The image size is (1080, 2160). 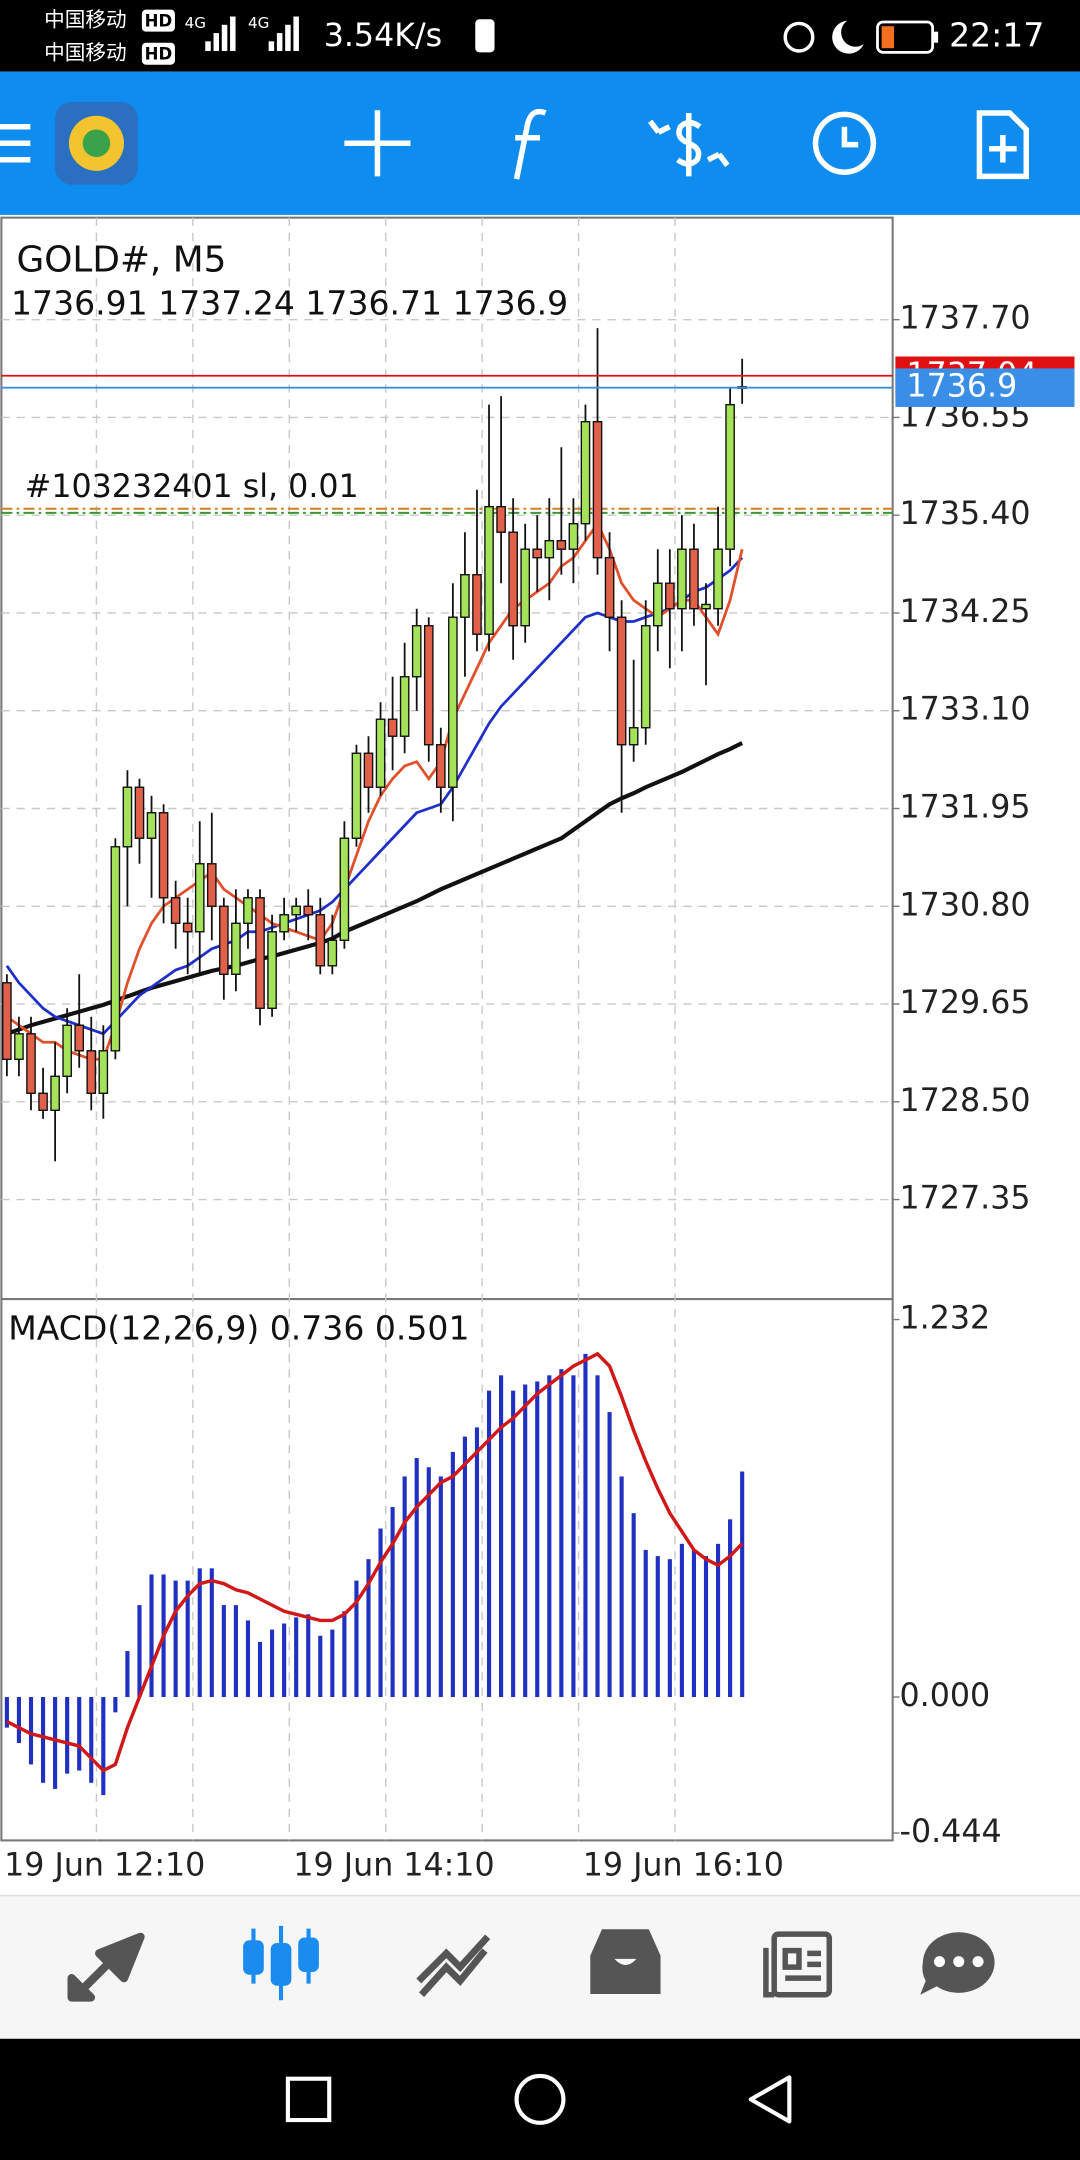 I want to click on notify-icon, so click(x=485, y=36).